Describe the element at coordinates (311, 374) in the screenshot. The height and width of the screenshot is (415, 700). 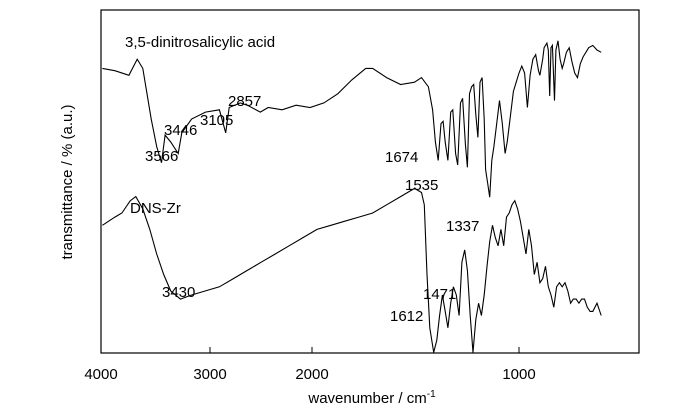
I see `x-tick-label: 2000` at that location.